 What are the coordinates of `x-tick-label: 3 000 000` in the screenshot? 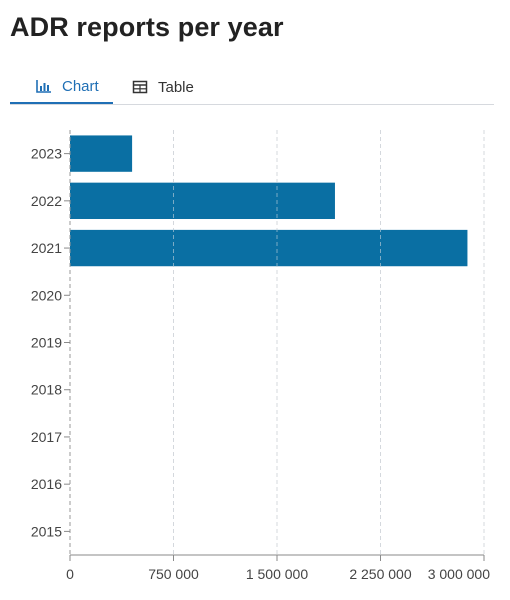 It's located at (459, 574).